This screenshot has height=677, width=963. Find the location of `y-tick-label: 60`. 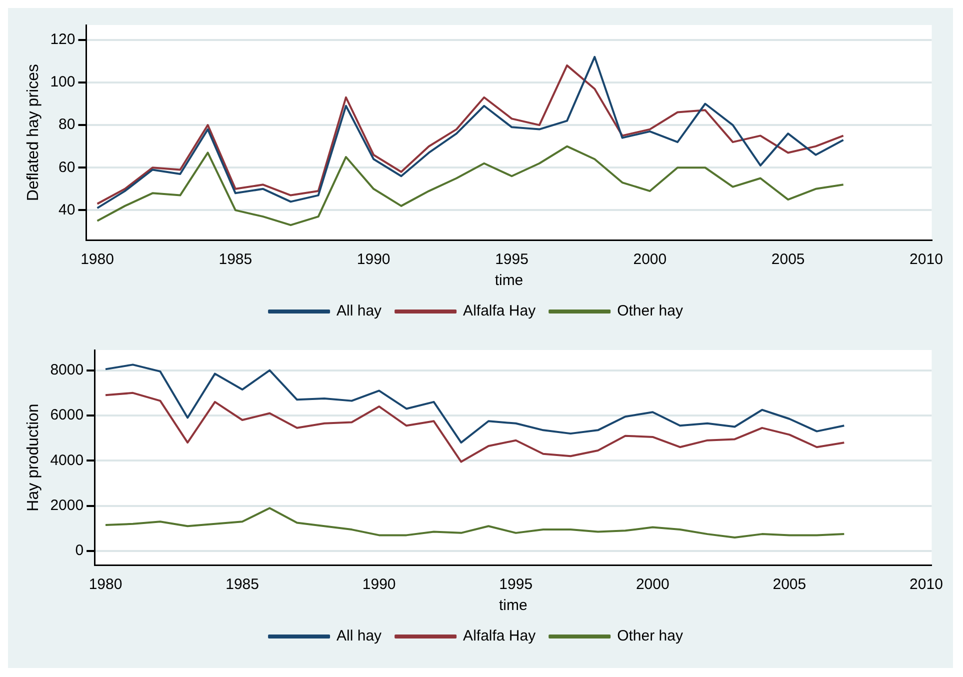

y-tick-label: 60 is located at coordinates (67, 167).